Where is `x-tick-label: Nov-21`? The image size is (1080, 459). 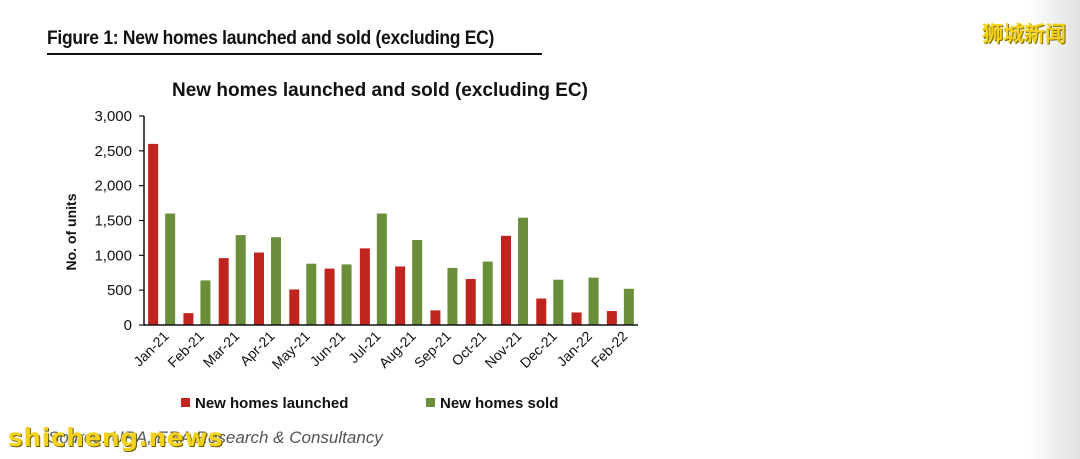 x-tick-label: Nov-21 is located at coordinates (502, 349).